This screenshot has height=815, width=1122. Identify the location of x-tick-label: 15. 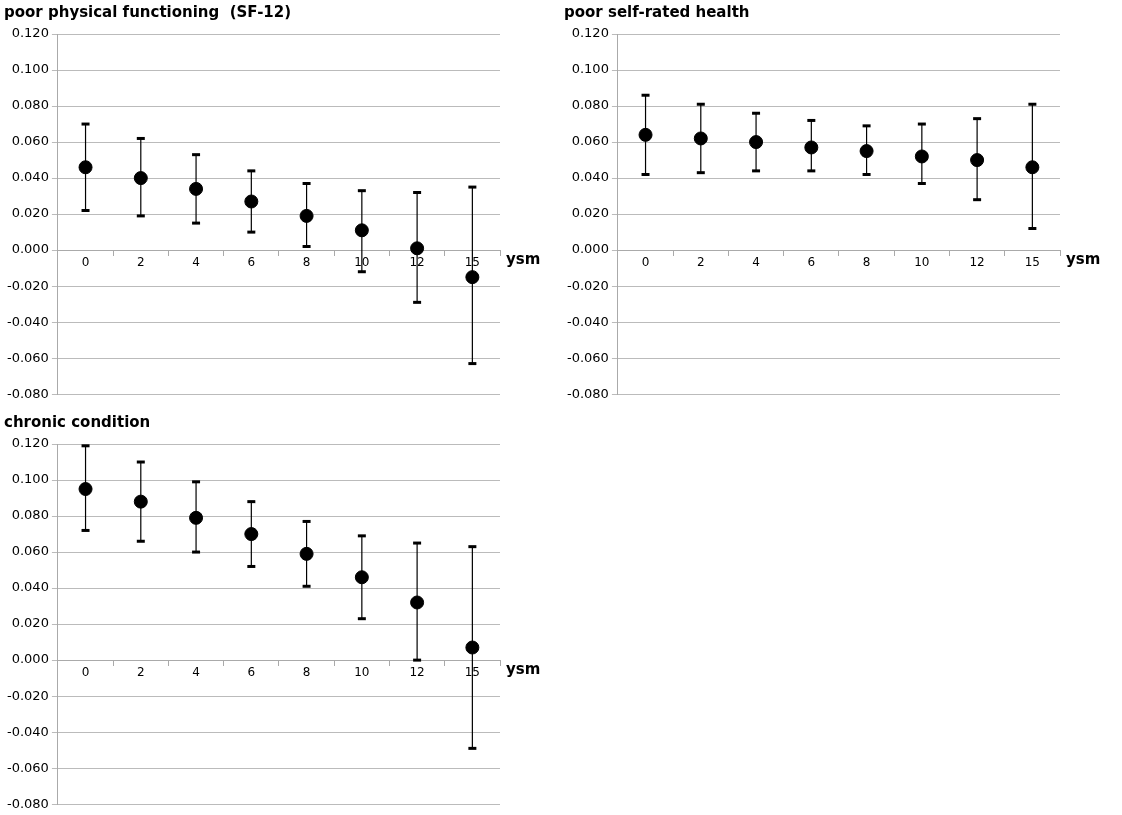
(1032, 262).